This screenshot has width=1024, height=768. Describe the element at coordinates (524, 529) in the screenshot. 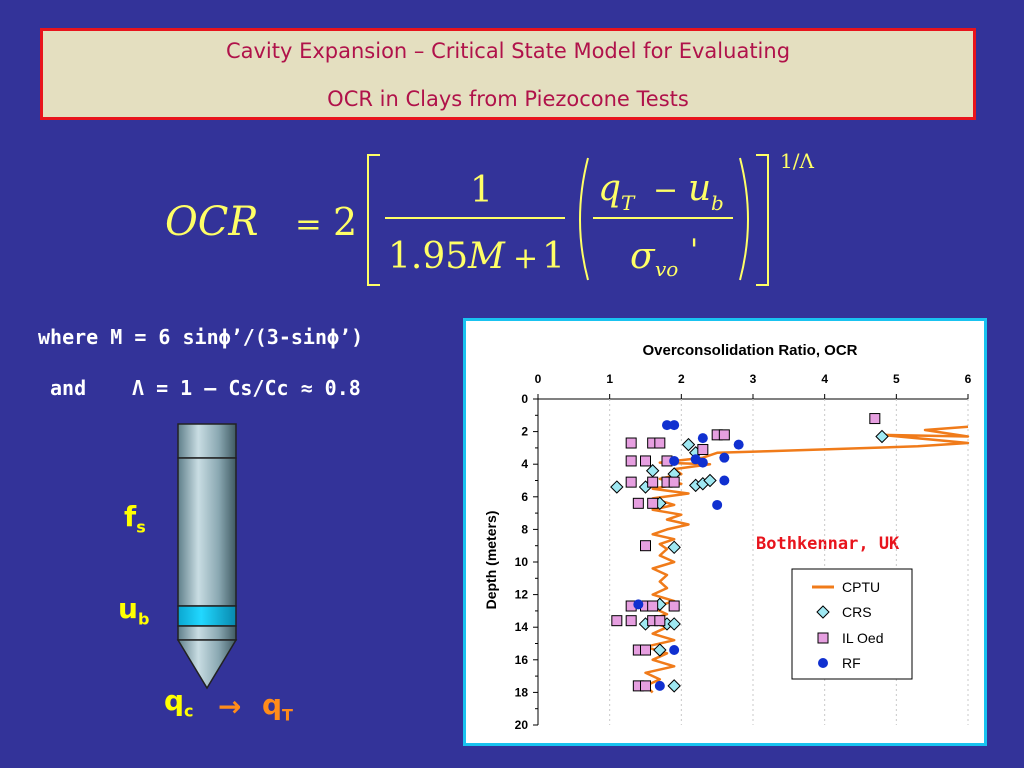

I see `y-tick-label: 8` at that location.